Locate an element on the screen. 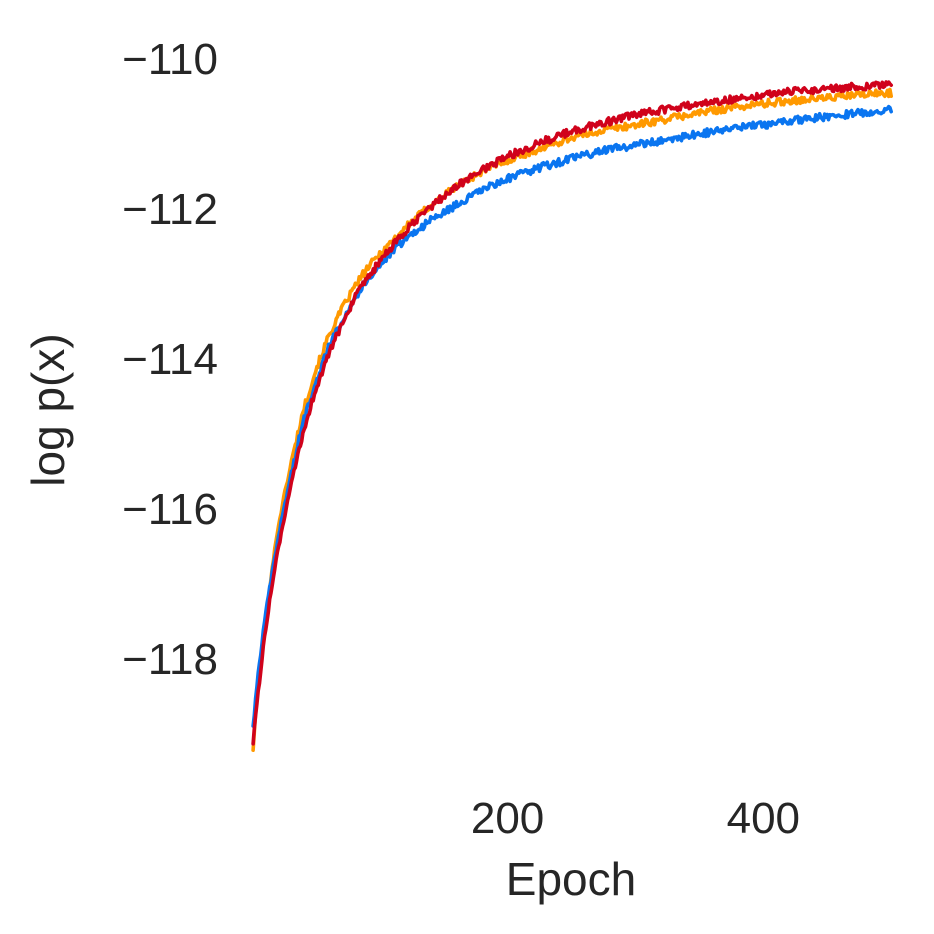  y-tick-label: −118 is located at coordinates (170, 659).